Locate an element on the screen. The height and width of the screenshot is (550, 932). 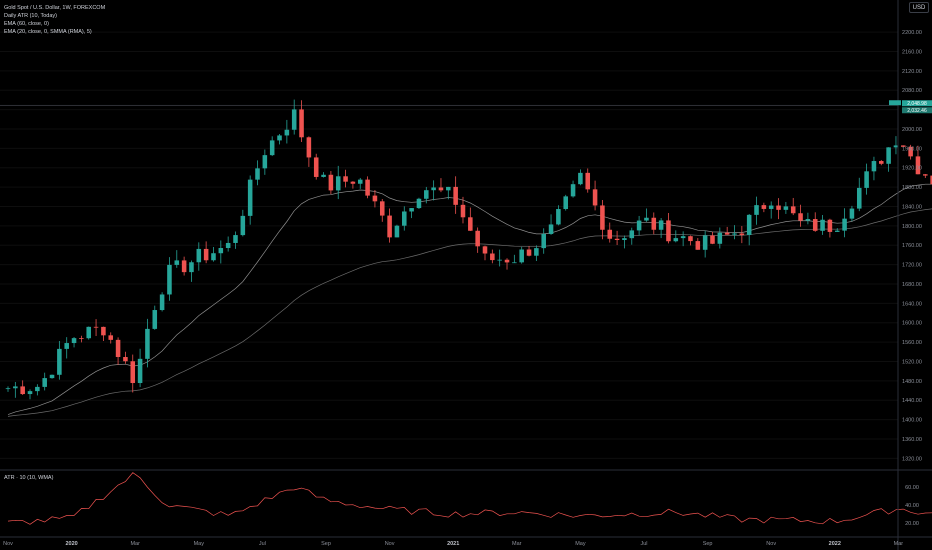
price-tick-label: 1640.00 is located at coordinates (912, 304).